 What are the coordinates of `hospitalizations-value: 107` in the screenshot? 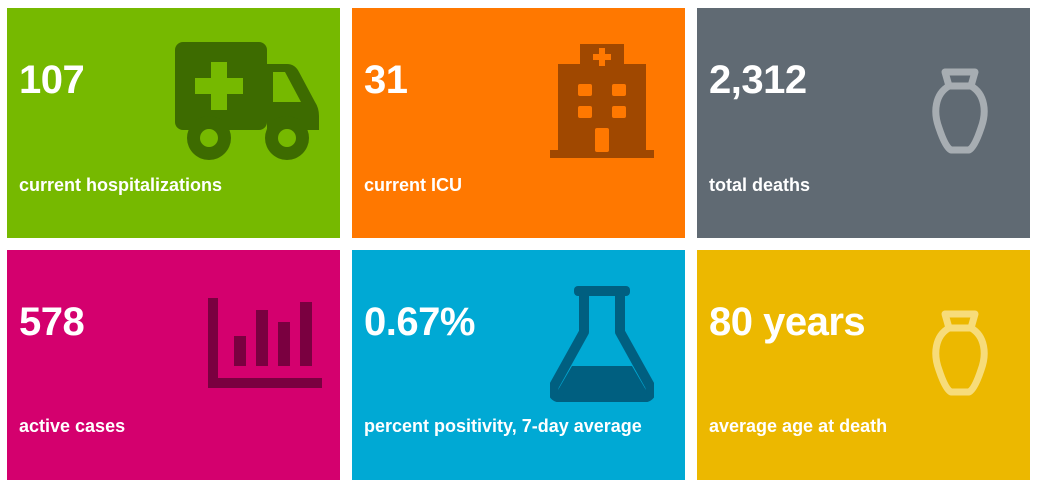 It's located at (52, 80).